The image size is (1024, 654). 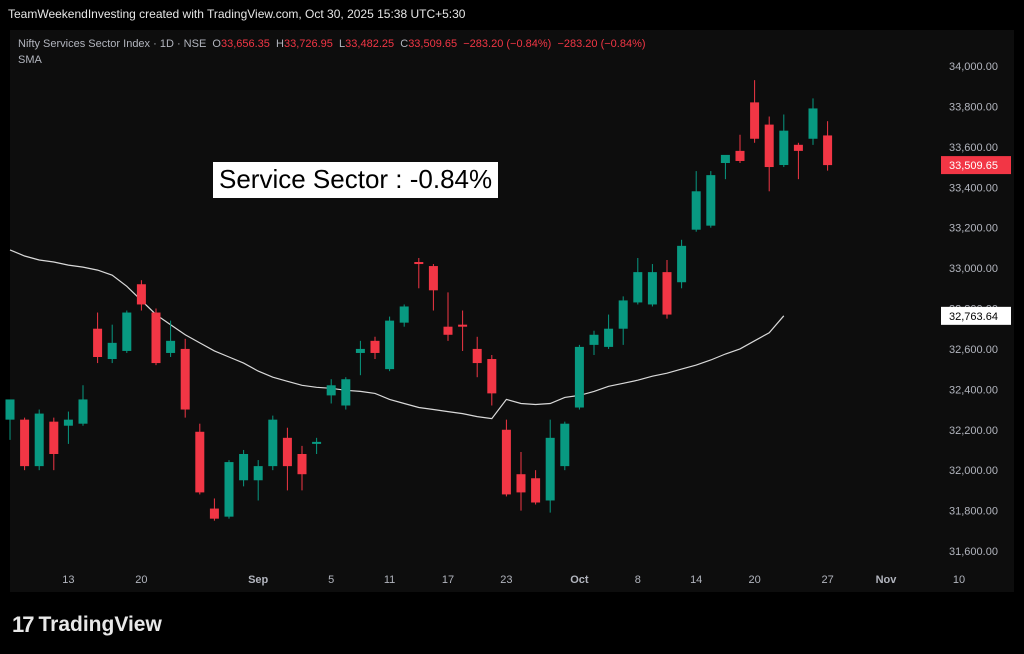 I want to click on y-tick-label: 33,800.00, so click(x=973, y=107).